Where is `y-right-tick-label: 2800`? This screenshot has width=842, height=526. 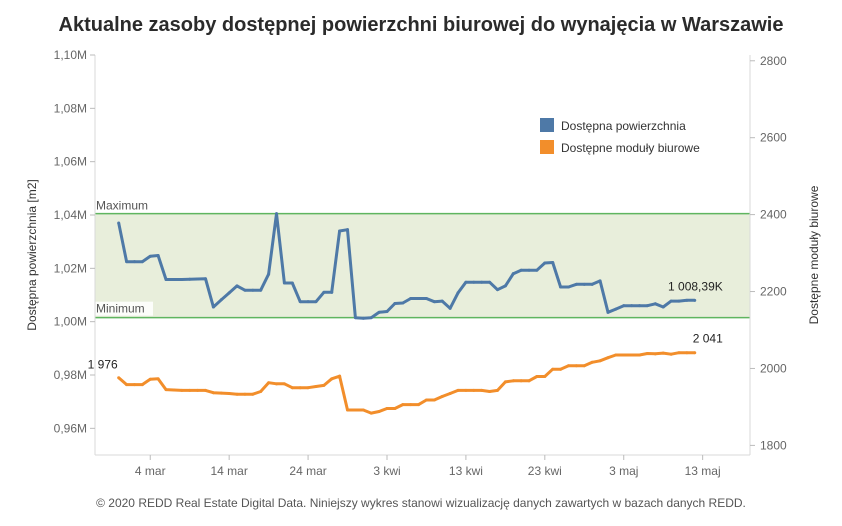 y-right-tick-label: 2800 is located at coordinates (773, 61).